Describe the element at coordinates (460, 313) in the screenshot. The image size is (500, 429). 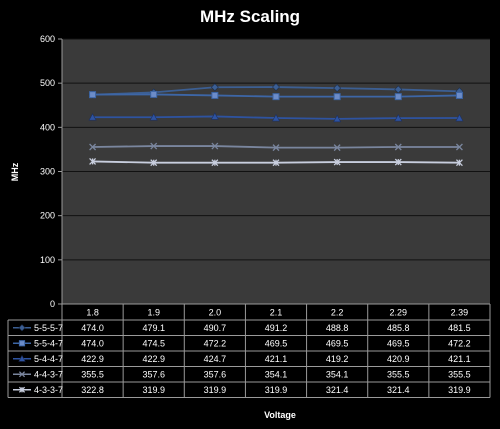
I see `x-tick-label: 2.39` at that location.